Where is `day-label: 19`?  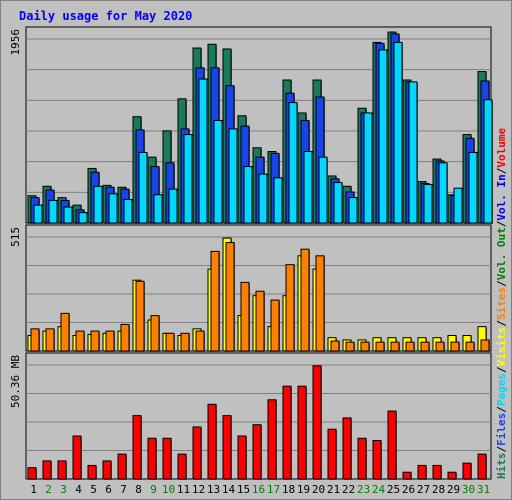
day-label: 19 is located at coordinates (303, 489).